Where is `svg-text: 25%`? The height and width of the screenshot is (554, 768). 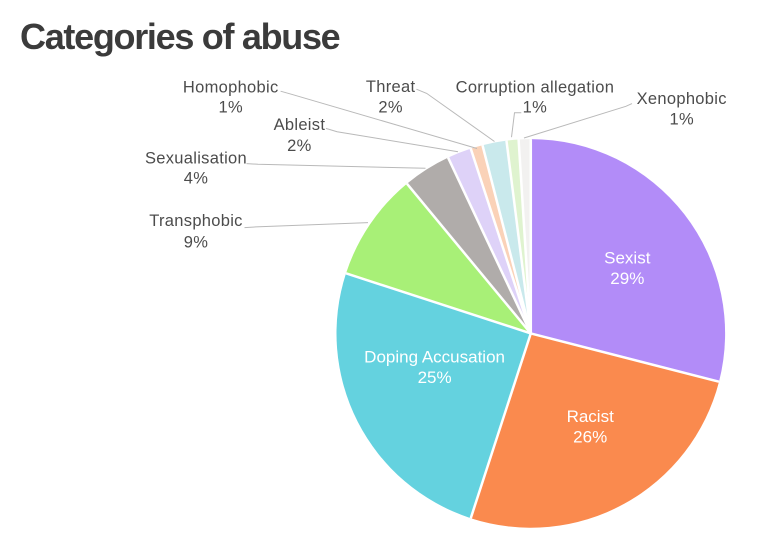
svg-text: 25% is located at coordinates (435, 377).